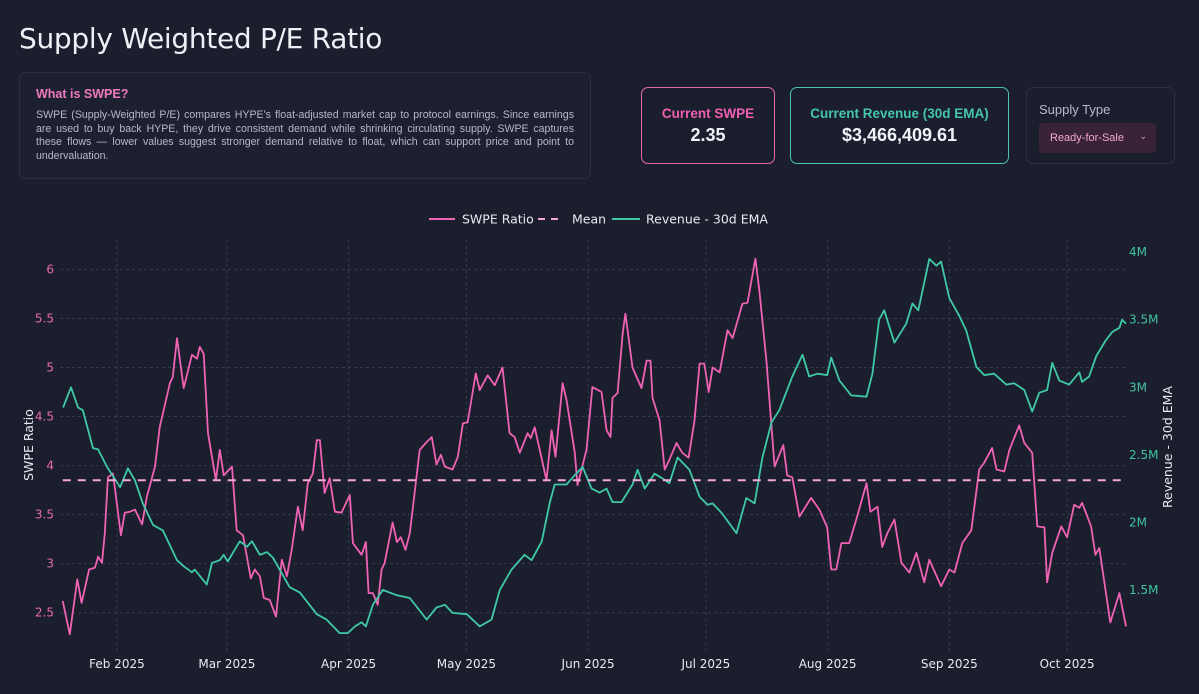  What do you see at coordinates (708, 113) in the screenshot?
I see `current-swpe-label: Current SWPE` at bounding box center [708, 113].